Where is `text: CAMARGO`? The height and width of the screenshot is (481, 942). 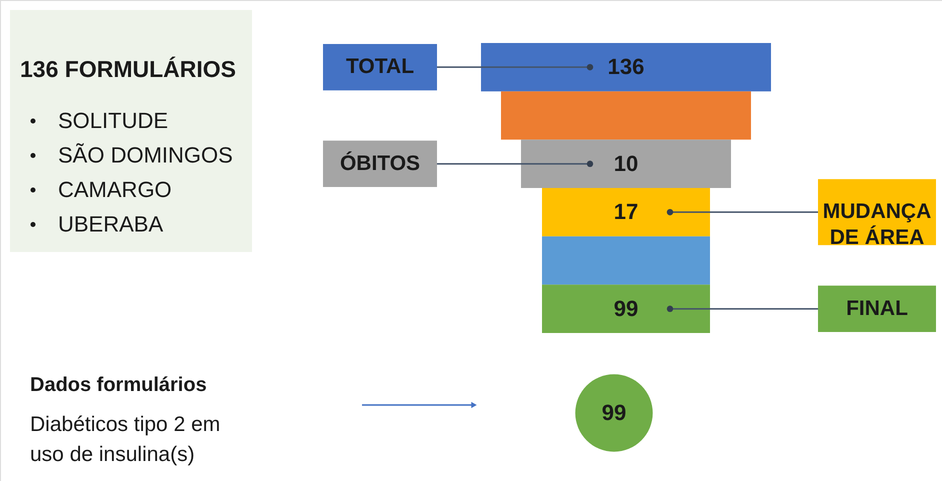
text: CAMARGO is located at coordinates (115, 189).